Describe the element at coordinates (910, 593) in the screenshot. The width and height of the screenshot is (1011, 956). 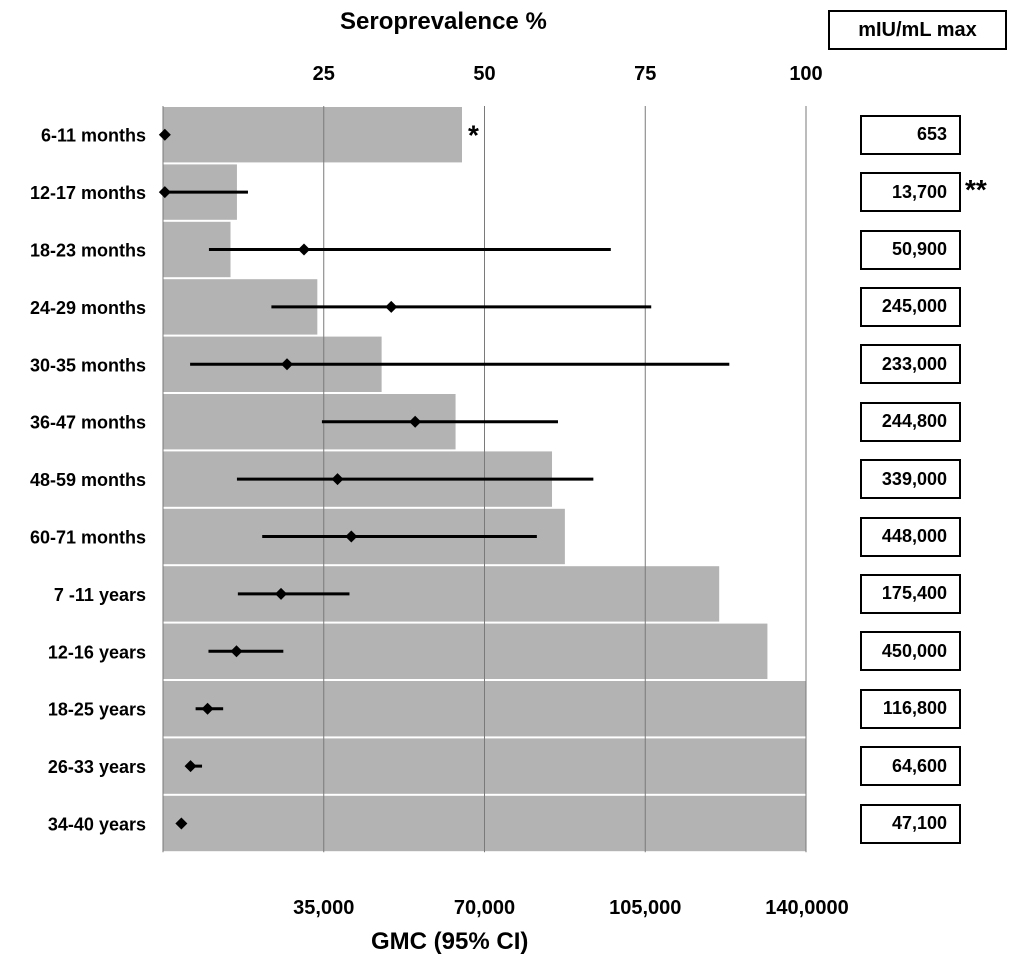
I see `max-value-box: 175,400` at that location.